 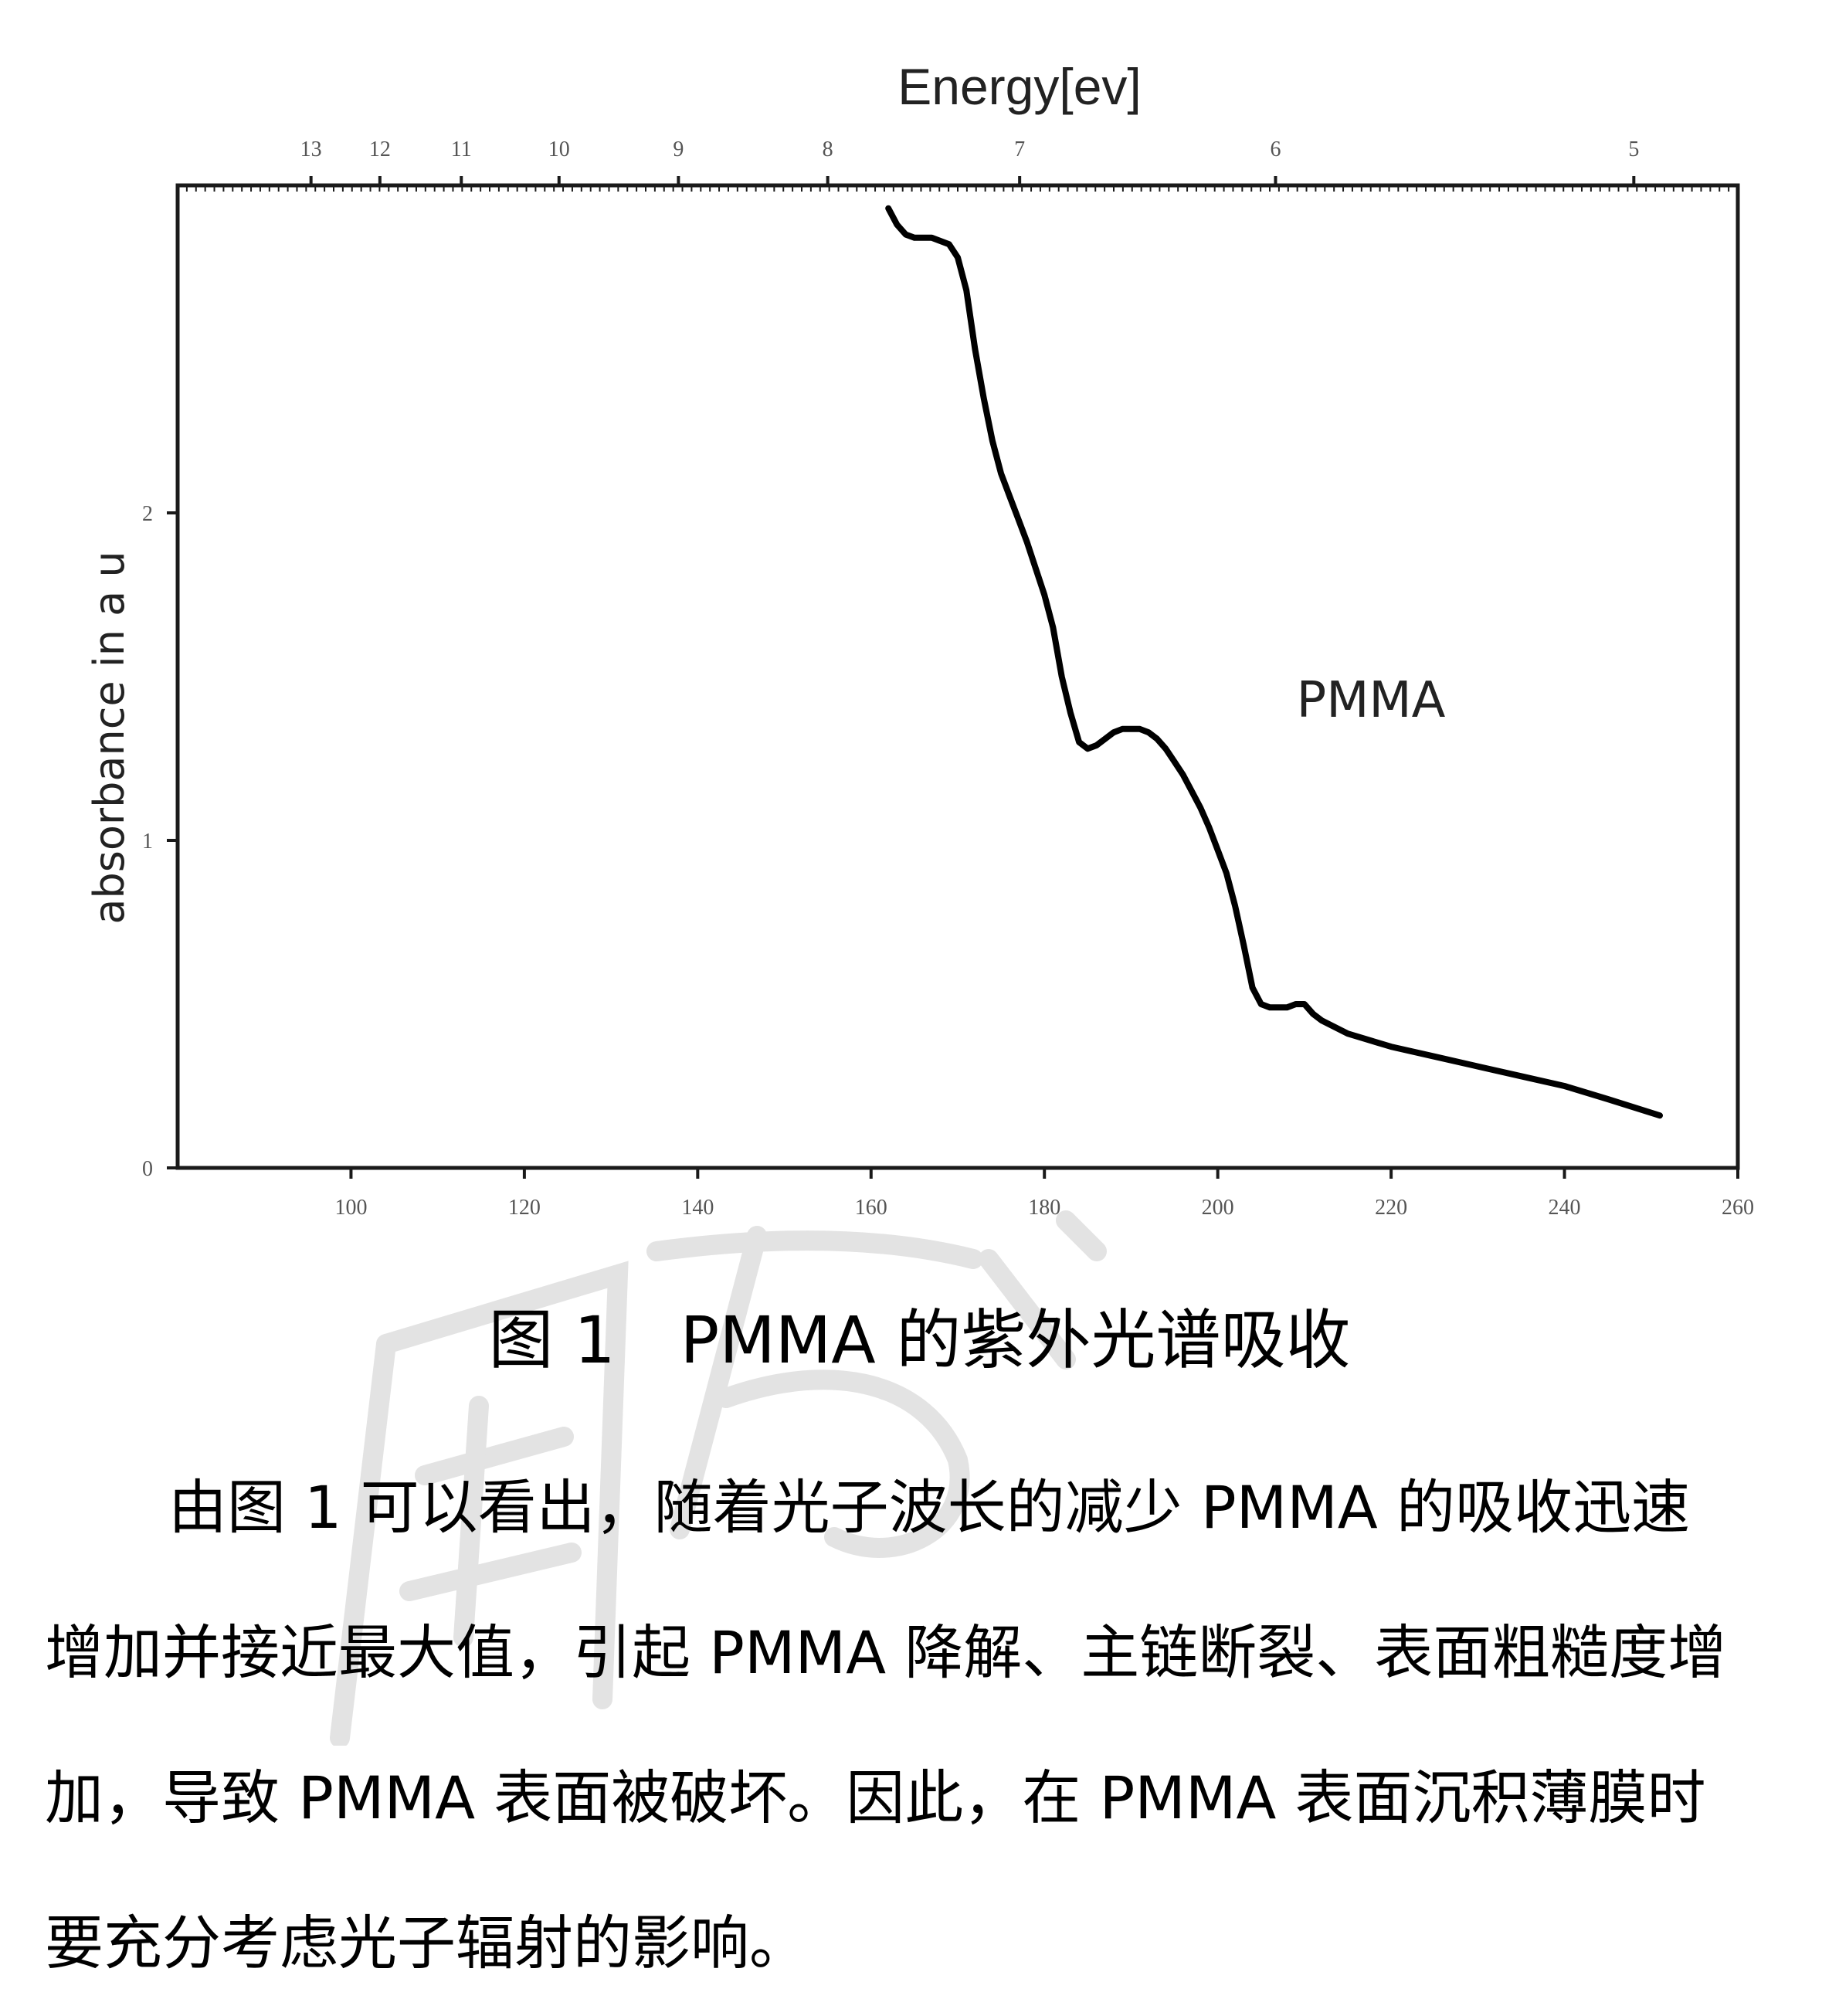 What do you see at coordinates (697, 1208) in the screenshot?
I see `x-tick-label: 140` at bounding box center [697, 1208].